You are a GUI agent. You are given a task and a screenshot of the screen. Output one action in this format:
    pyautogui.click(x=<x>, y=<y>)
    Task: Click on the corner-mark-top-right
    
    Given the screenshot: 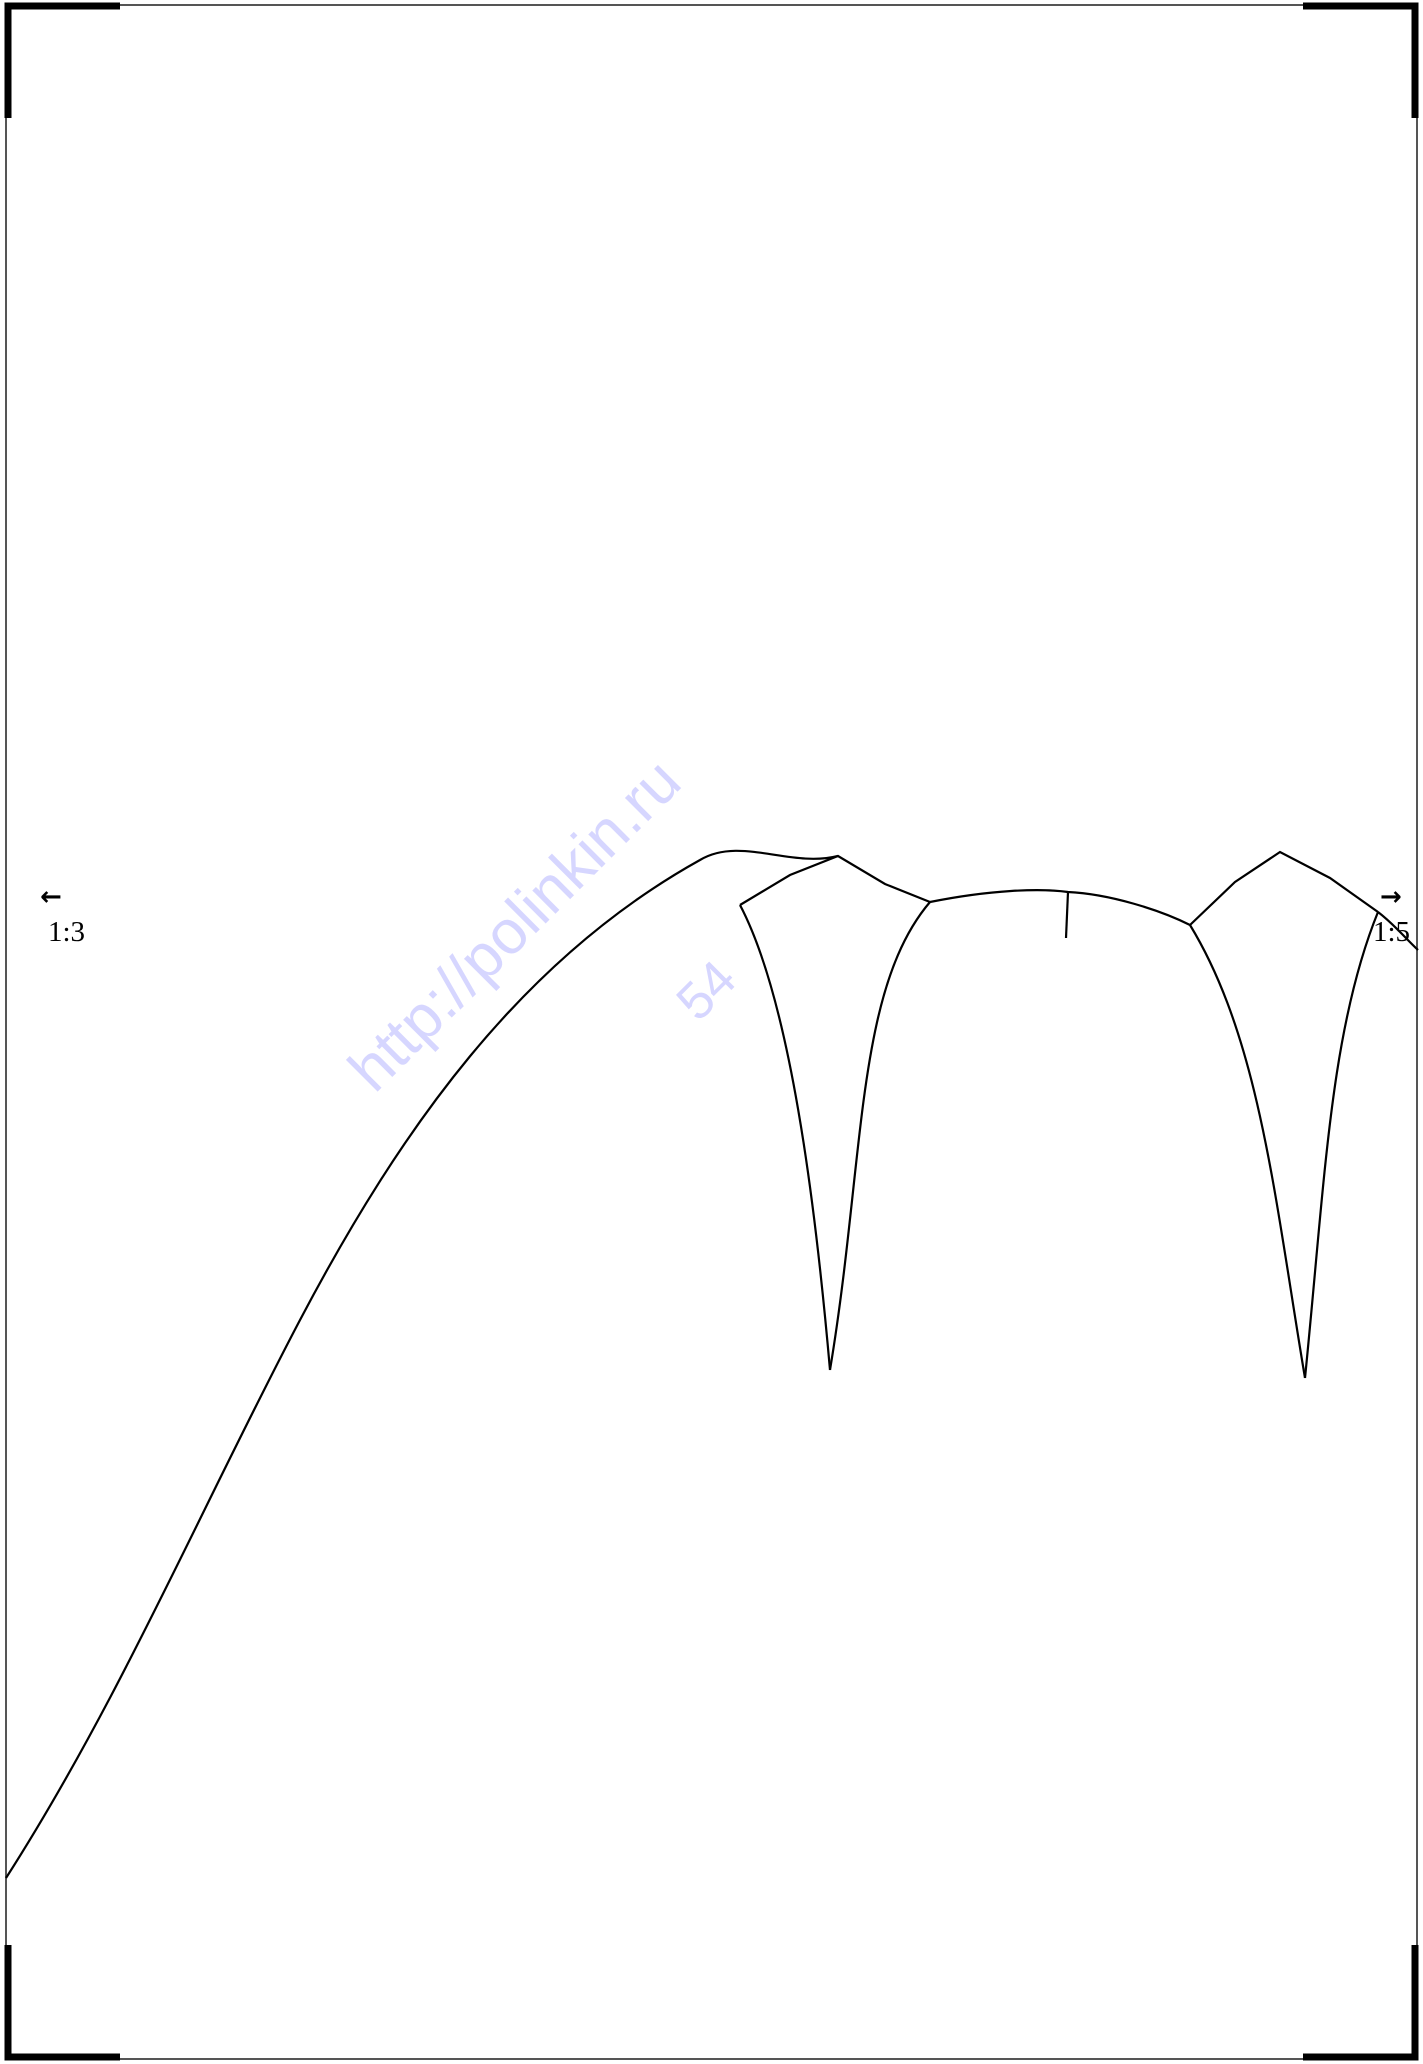 What is the action you would take?
    pyautogui.click(x=1361, y=60)
    